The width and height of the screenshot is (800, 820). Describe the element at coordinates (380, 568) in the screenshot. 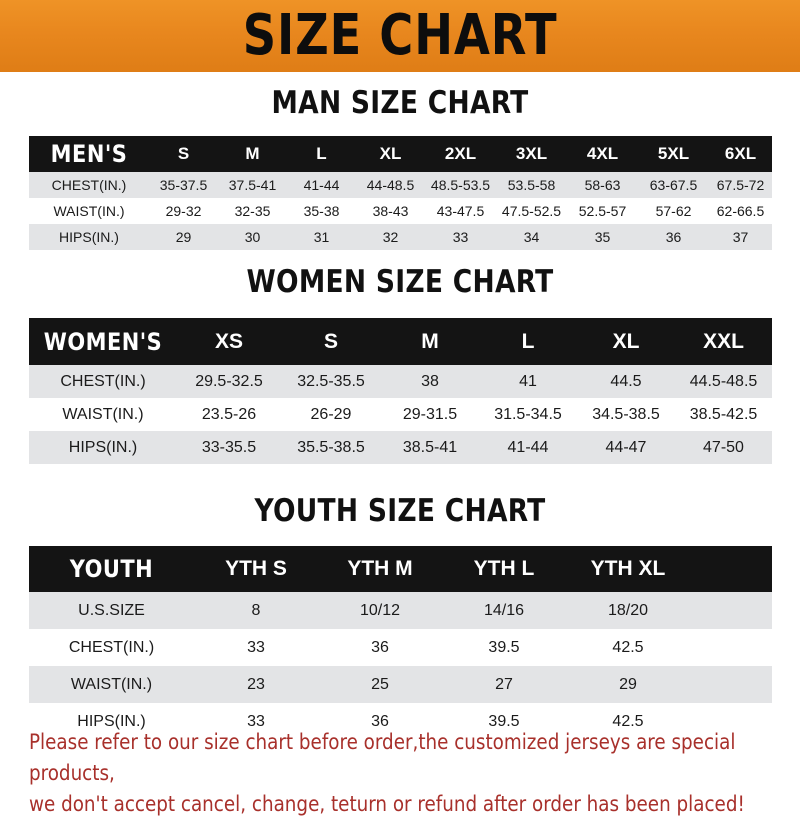

I see `youth-col-header: YTH M` at that location.